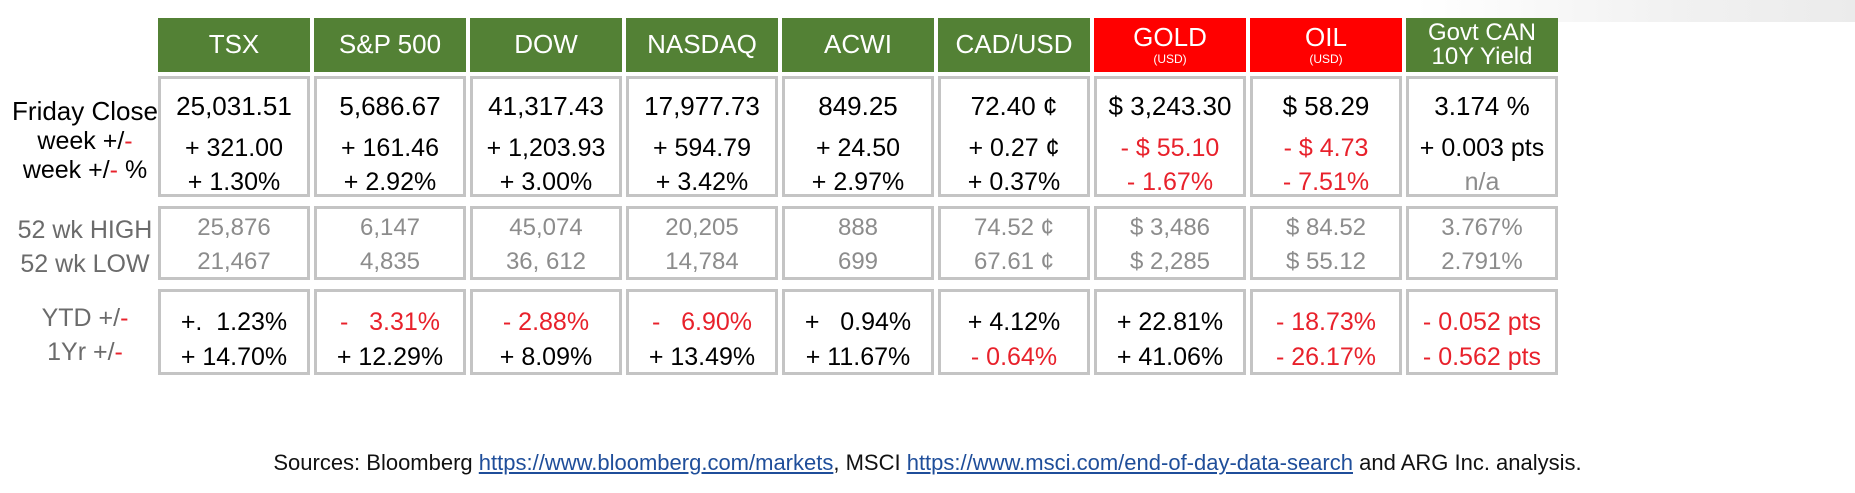 The image size is (1855, 493). Describe the element at coordinates (1170, 322) in the screenshot. I see `ytd-change-value: + 22.81%` at that location.